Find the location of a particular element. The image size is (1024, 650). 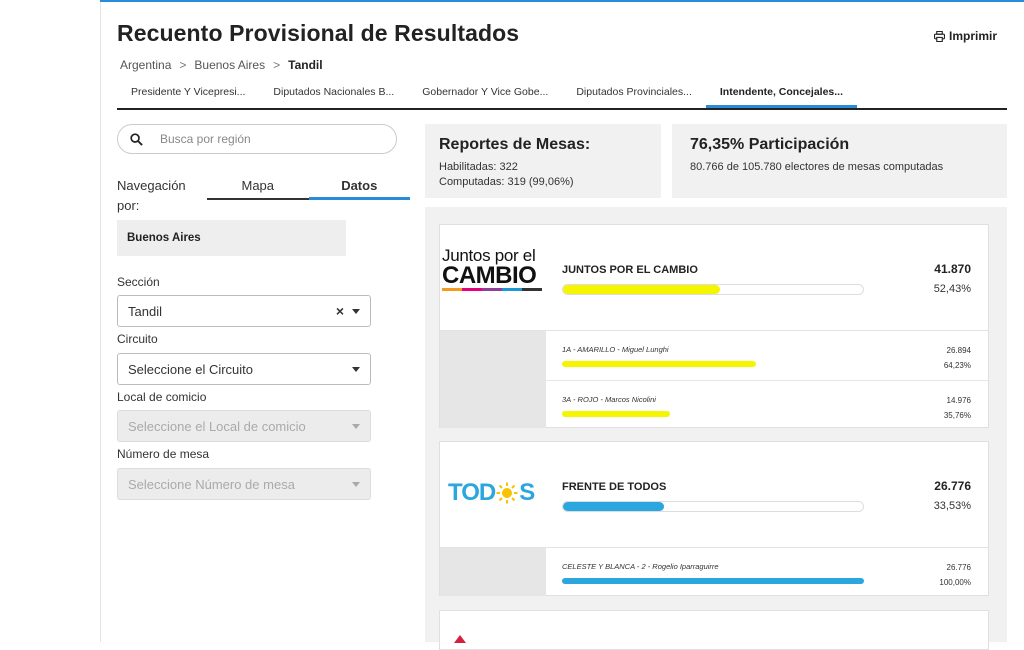

todos-logo-text-2: S is located at coordinates (527, 492).